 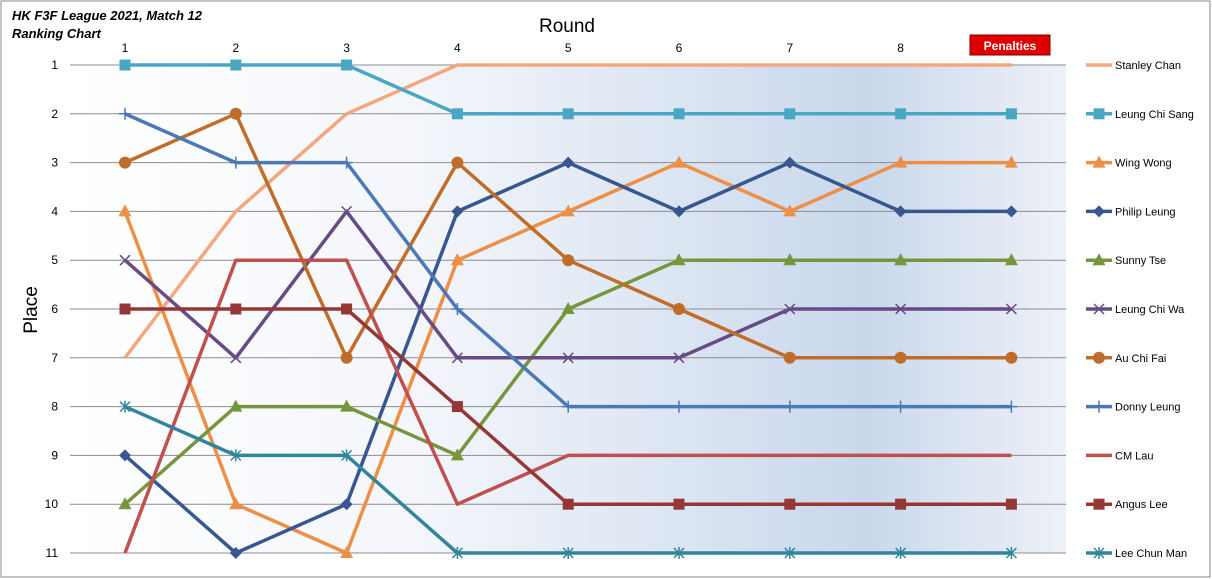 I want to click on legend-label: Stanley Chan, so click(x=1148, y=66).